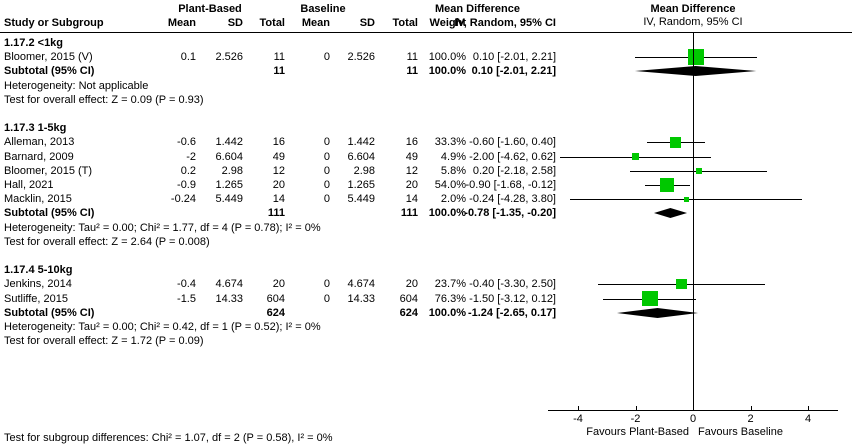  What do you see at coordinates (514, 170) in the screenshot?
I see `study-row-1-2-ci: 0.20 [-2.18, 2.58]` at bounding box center [514, 170].